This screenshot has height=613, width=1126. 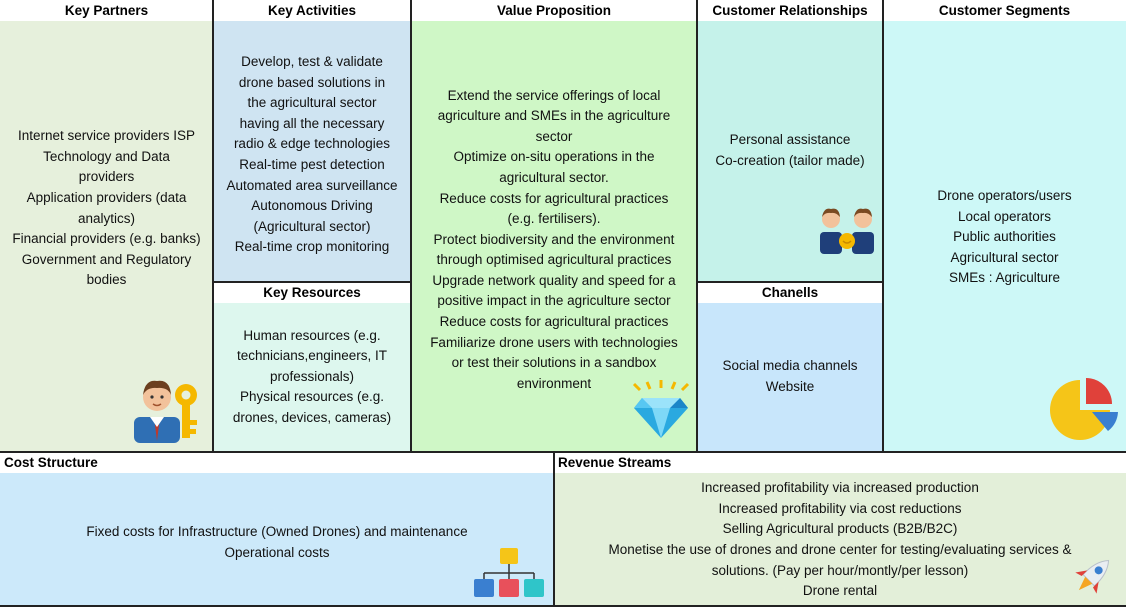 What do you see at coordinates (790, 292) in the screenshot?
I see `channels-header: Chanells` at bounding box center [790, 292].